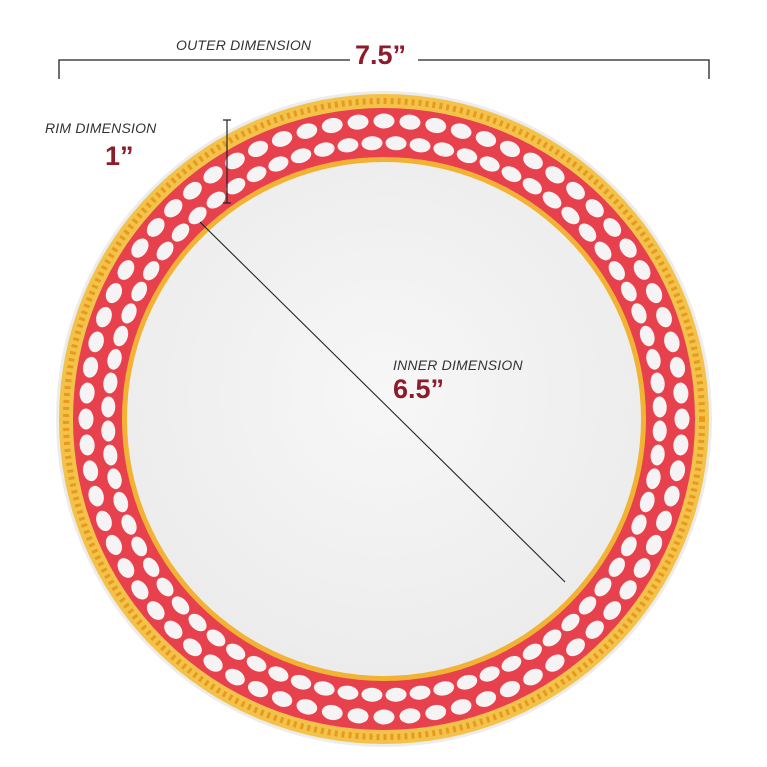 The image size is (767, 767). I want to click on inner-dimension-label: INNER DIMENSION, so click(458, 365).